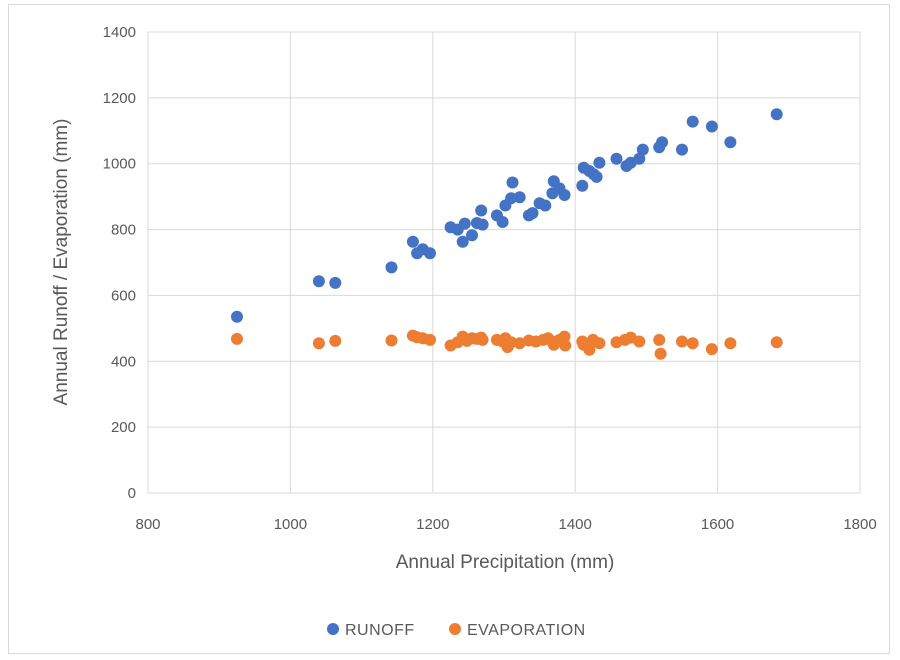  I want to click on y-tick-label: 0, so click(132, 493).